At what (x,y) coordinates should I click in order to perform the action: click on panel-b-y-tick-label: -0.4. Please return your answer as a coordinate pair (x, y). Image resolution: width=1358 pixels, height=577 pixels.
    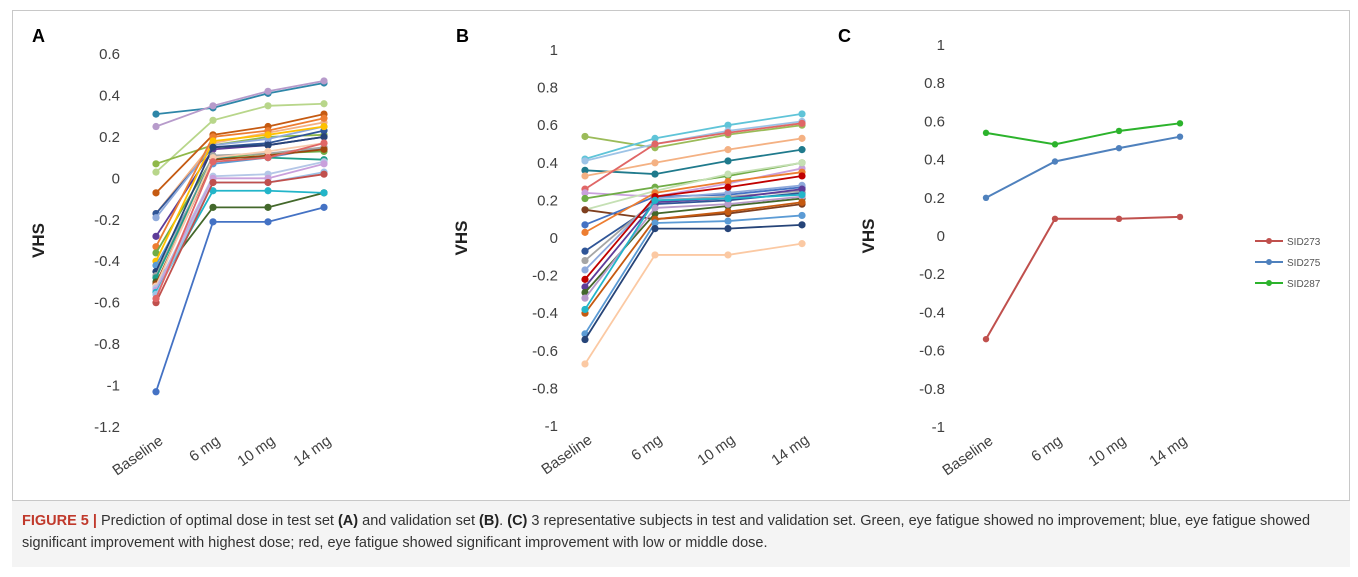
    Looking at the image, I should click on (545, 313).